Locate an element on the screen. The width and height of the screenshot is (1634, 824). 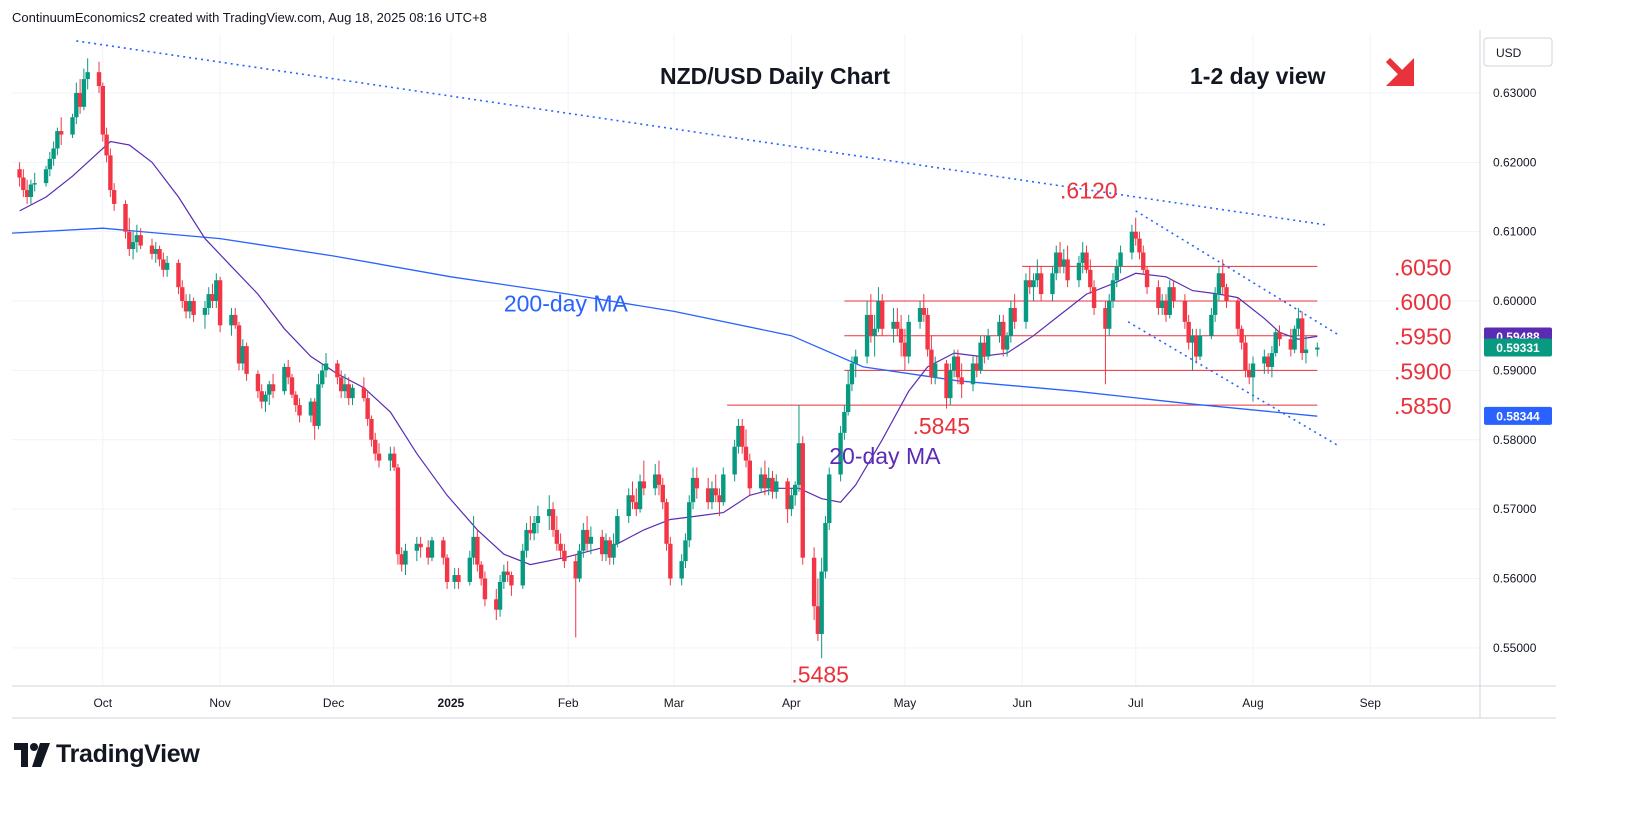
tradingview-logo: TradingView is located at coordinates (107, 754).